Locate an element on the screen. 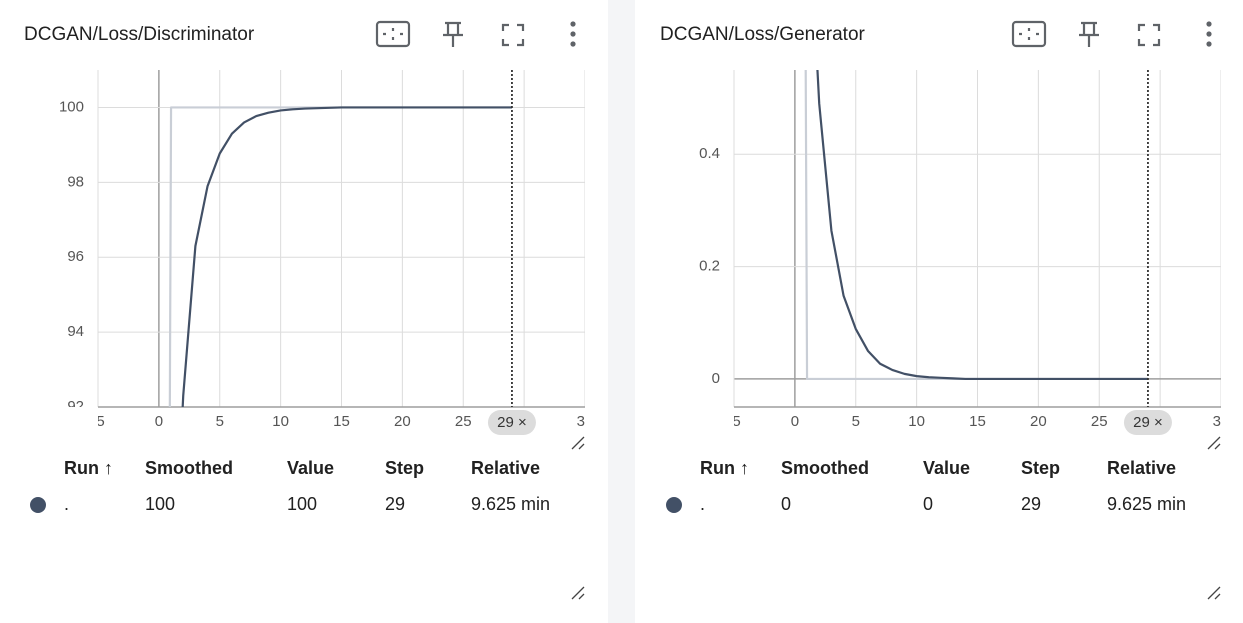 Image resolution: width=1243 pixels, height=623 pixels. more-button is located at coordinates (573, 34).